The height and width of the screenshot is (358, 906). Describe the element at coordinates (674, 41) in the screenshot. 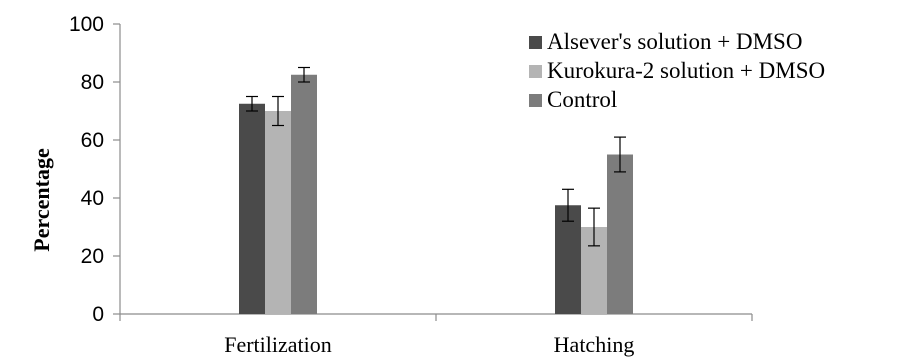

I see `legend-label: Alsever's solution + DMSO` at that location.